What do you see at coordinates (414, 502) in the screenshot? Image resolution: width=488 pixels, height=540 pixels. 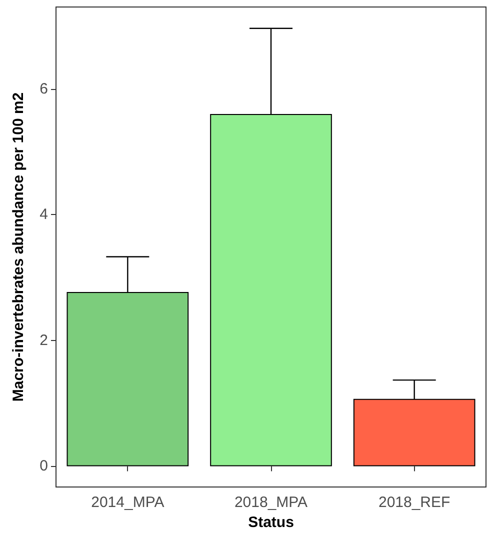 I see `x-tick-label: 2018_REF` at bounding box center [414, 502].